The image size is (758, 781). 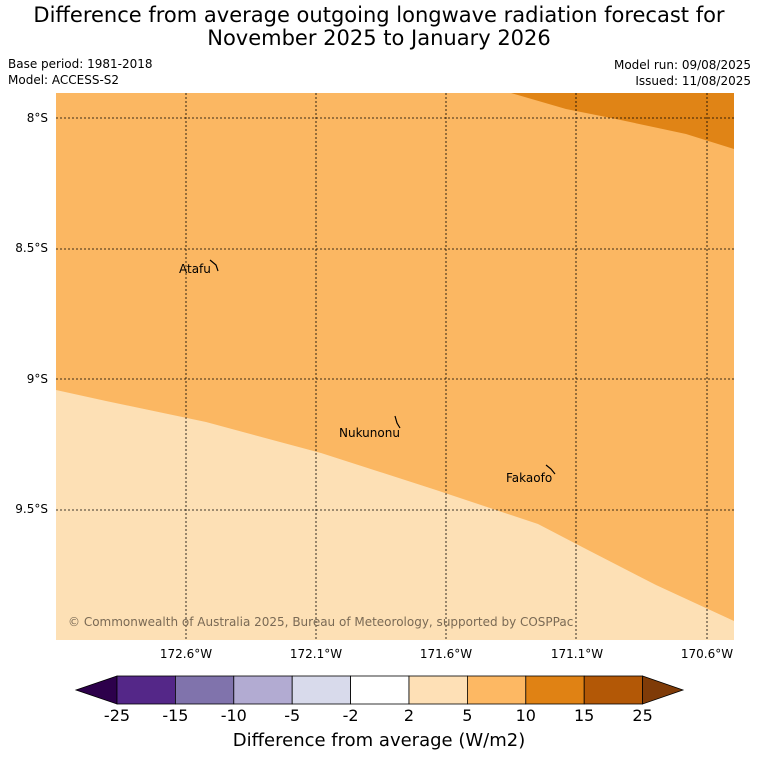 What do you see at coordinates (379, 38) in the screenshot?
I see `title-line-2: November 2025 to January 2026` at bounding box center [379, 38].